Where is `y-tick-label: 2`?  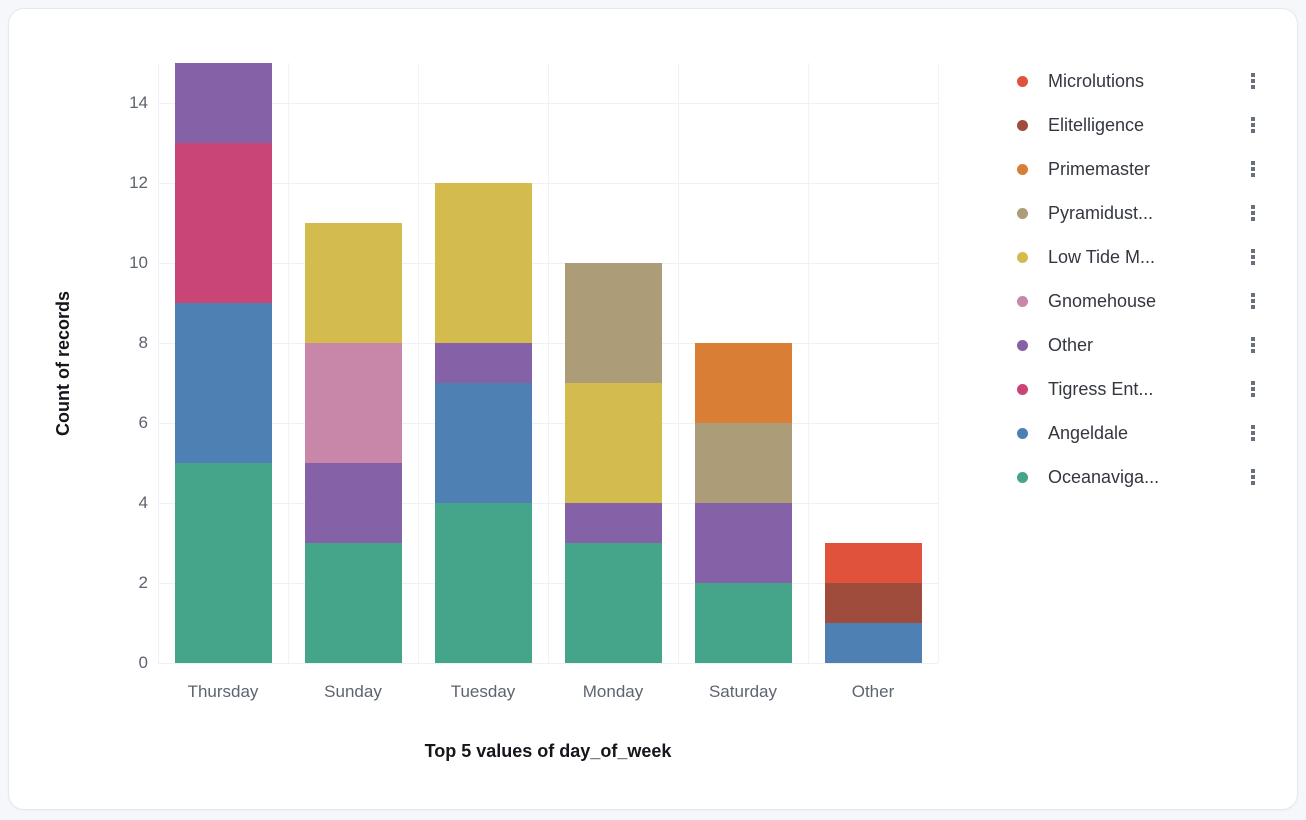
y-tick-label: 2 is located at coordinates (143, 582).